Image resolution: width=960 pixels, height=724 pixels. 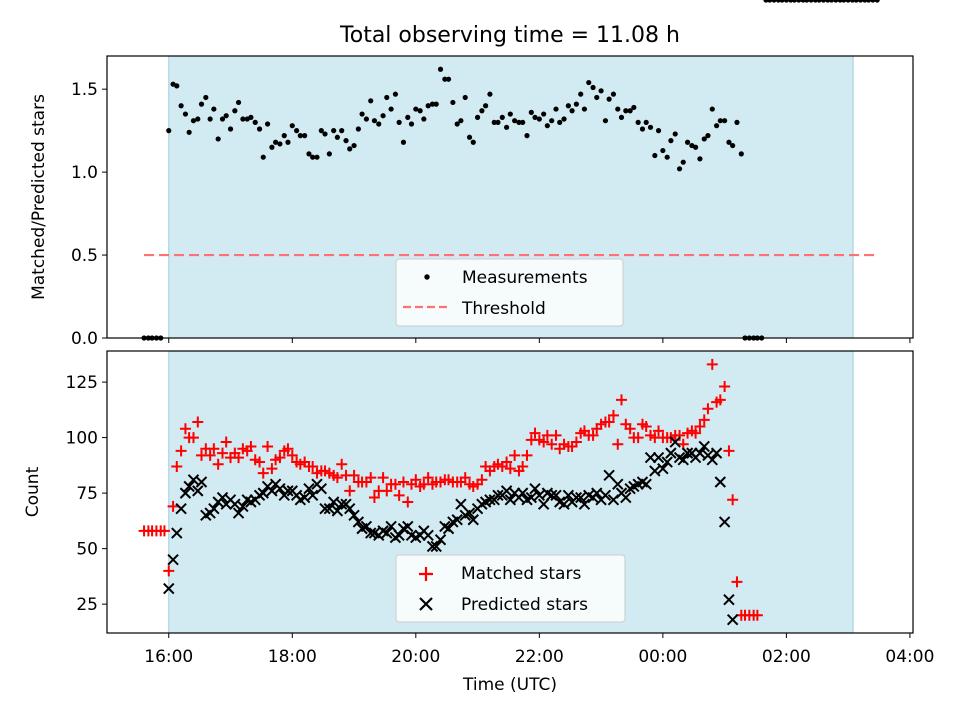 What do you see at coordinates (509, 685) in the screenshot?
I see `x-axis-label: Time (UTC)` at bounding box center [509, 685].